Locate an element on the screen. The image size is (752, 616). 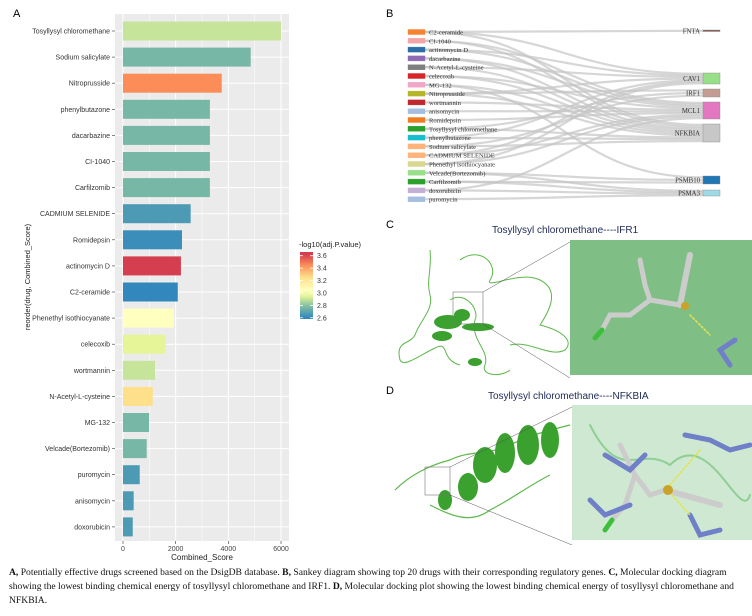
docking-d-closeup is located at coordinates (662, 472).